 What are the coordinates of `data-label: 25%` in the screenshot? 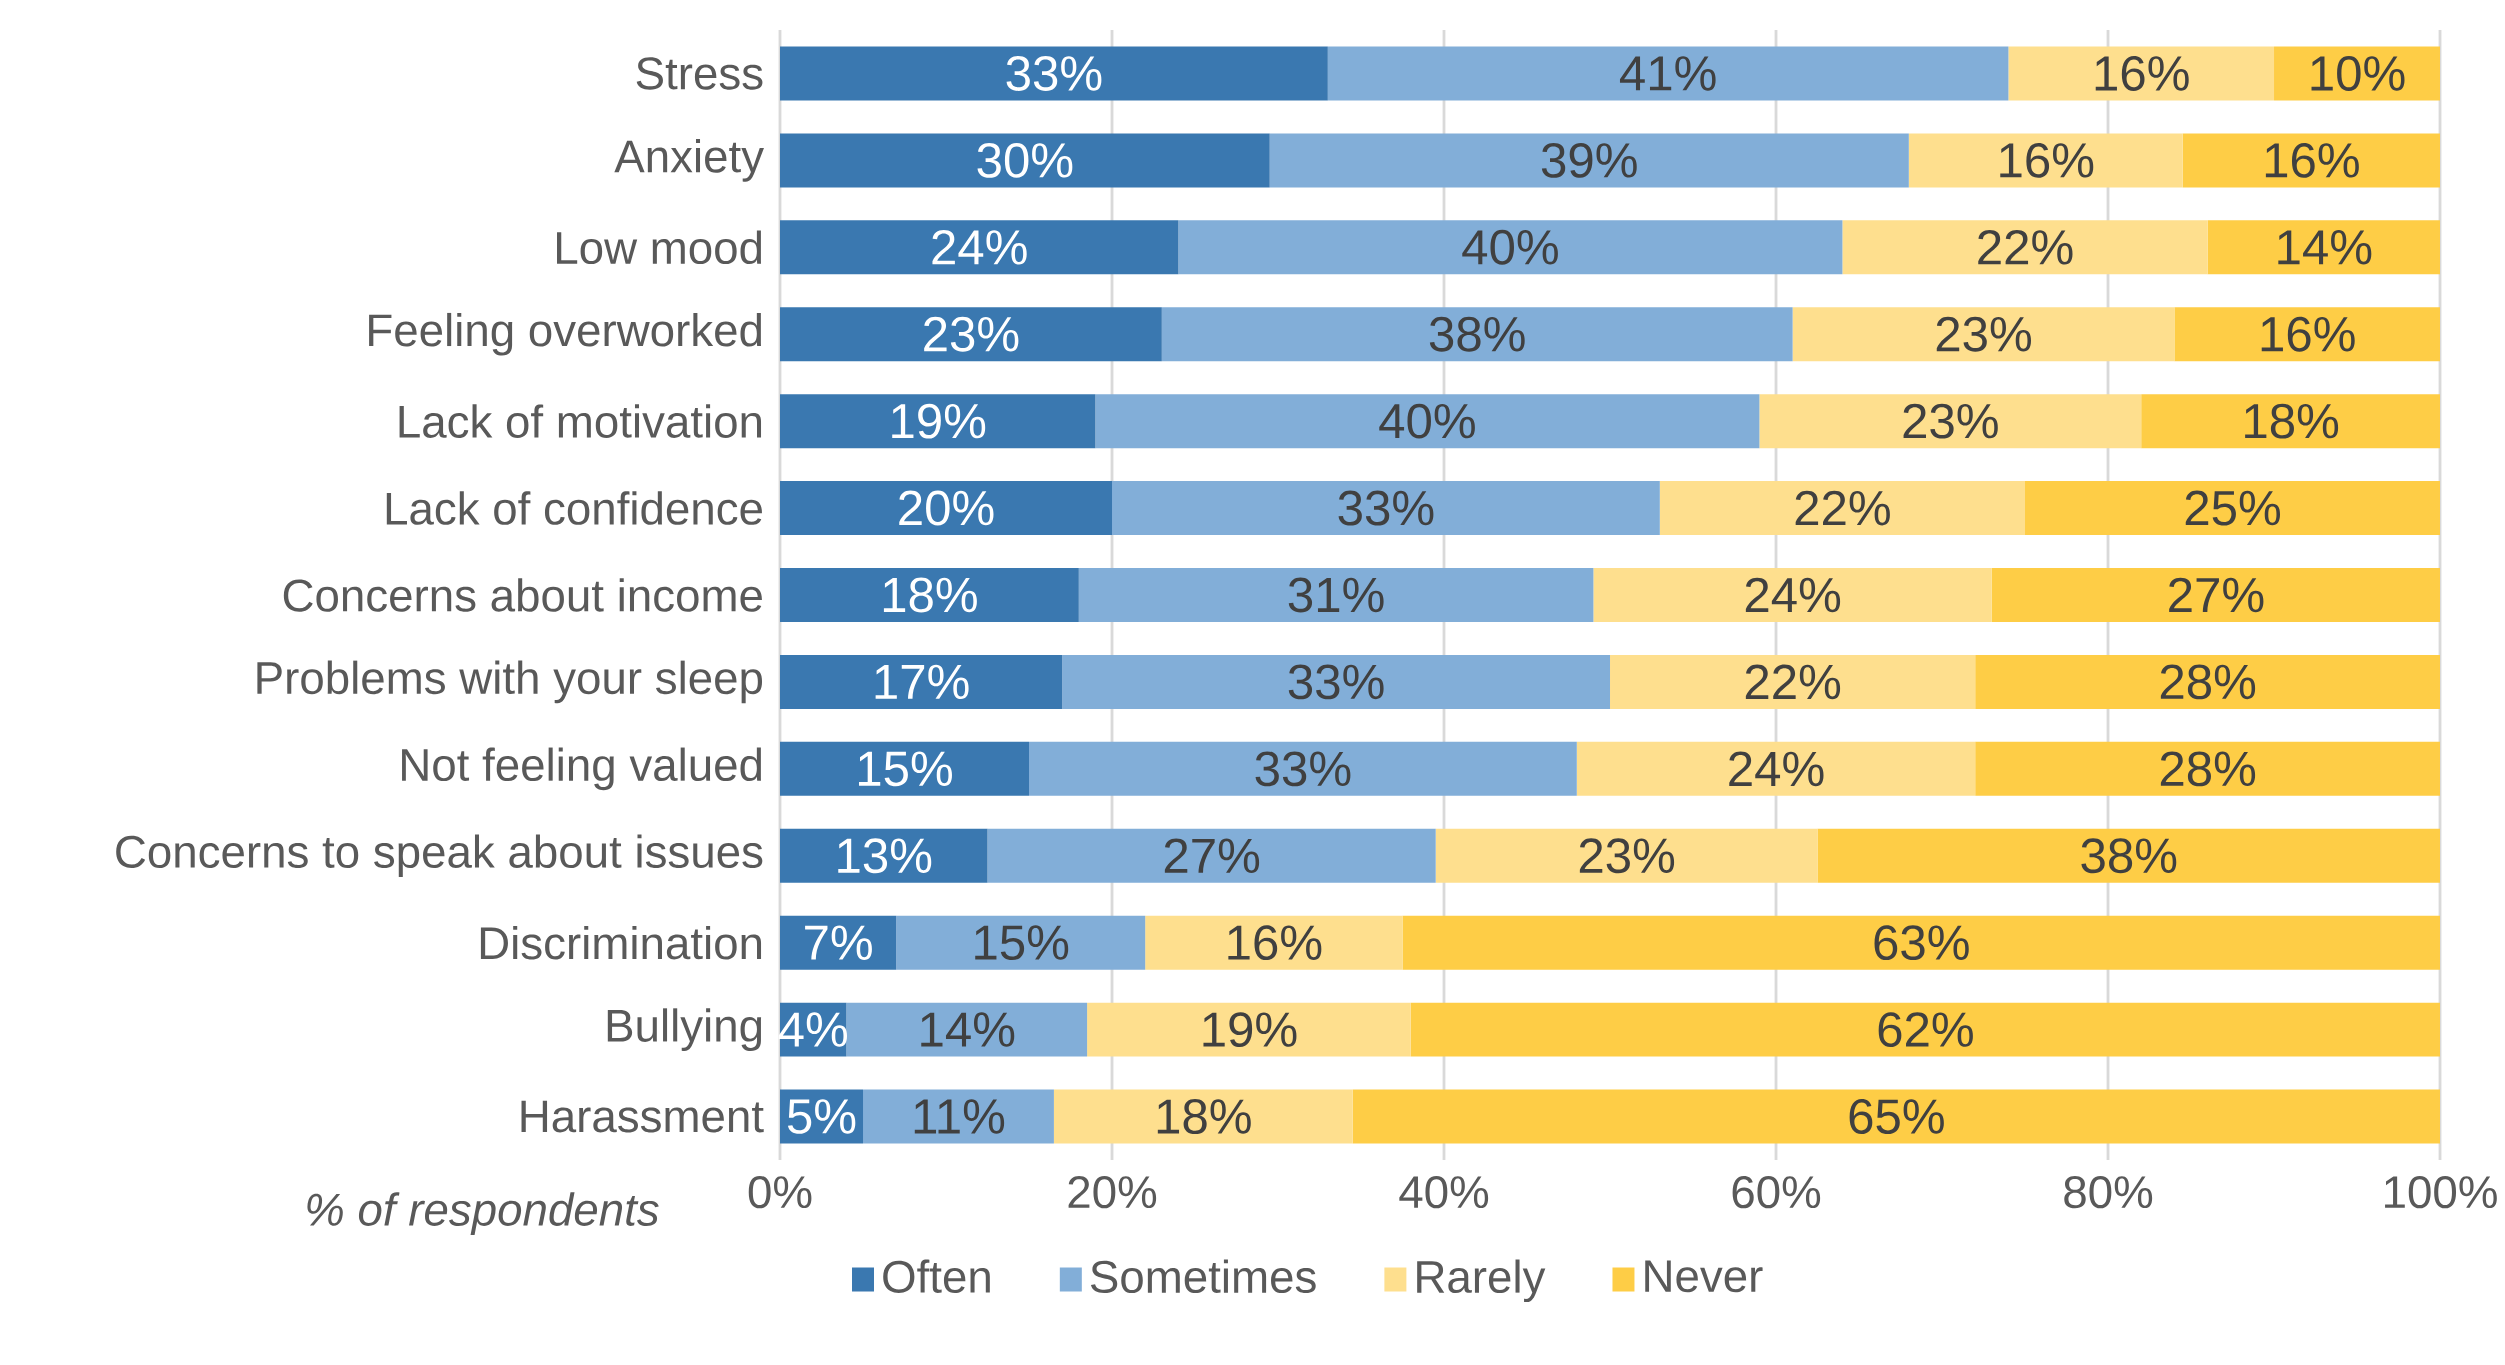 It's located at (2232, 508).